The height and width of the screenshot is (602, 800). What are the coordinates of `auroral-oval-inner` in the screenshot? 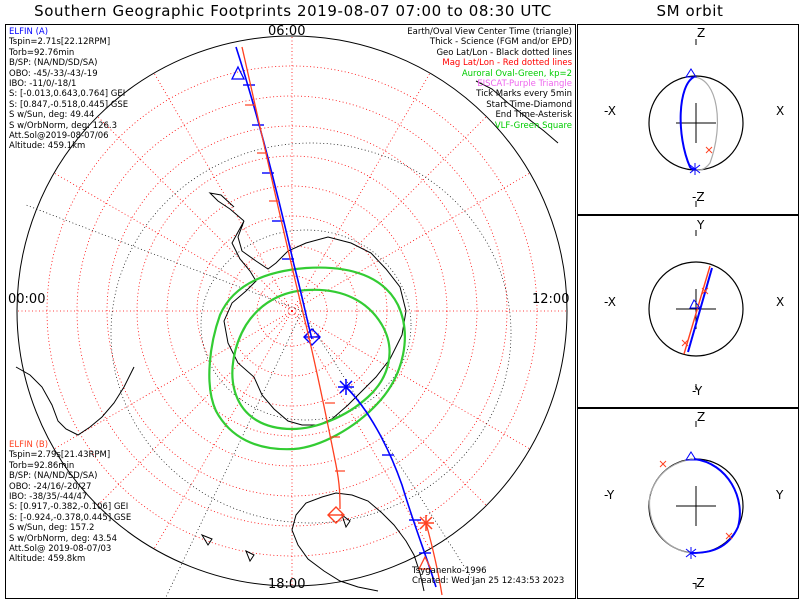 It's located at (311, 359).